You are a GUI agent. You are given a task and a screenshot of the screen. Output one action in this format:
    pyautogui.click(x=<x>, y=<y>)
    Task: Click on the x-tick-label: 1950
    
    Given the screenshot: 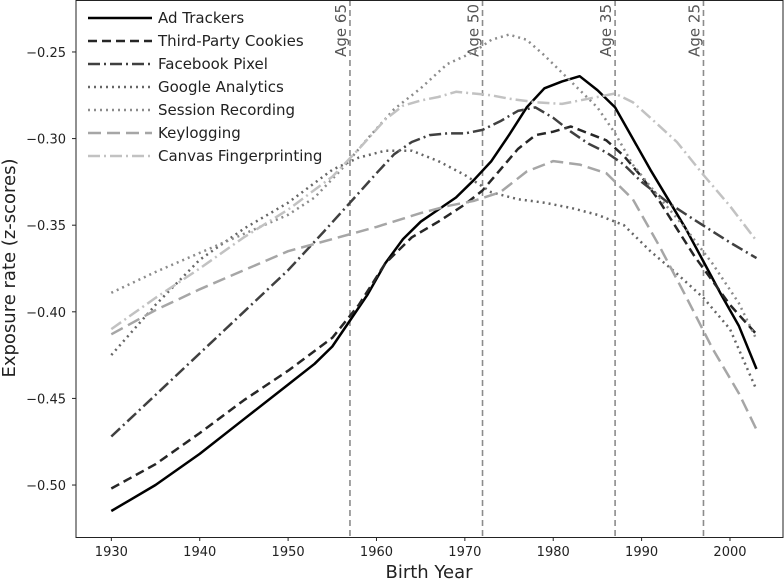 What is the action you would take?
    pyautogui.click(x=288, y=552)
    